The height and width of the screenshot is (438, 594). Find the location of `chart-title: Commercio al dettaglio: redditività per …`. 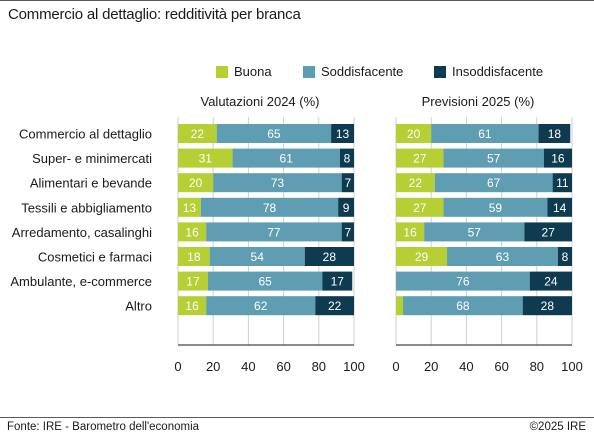

chart-title: Commercio al dettaglio: redditività per … is located at coordinates (154, 14).